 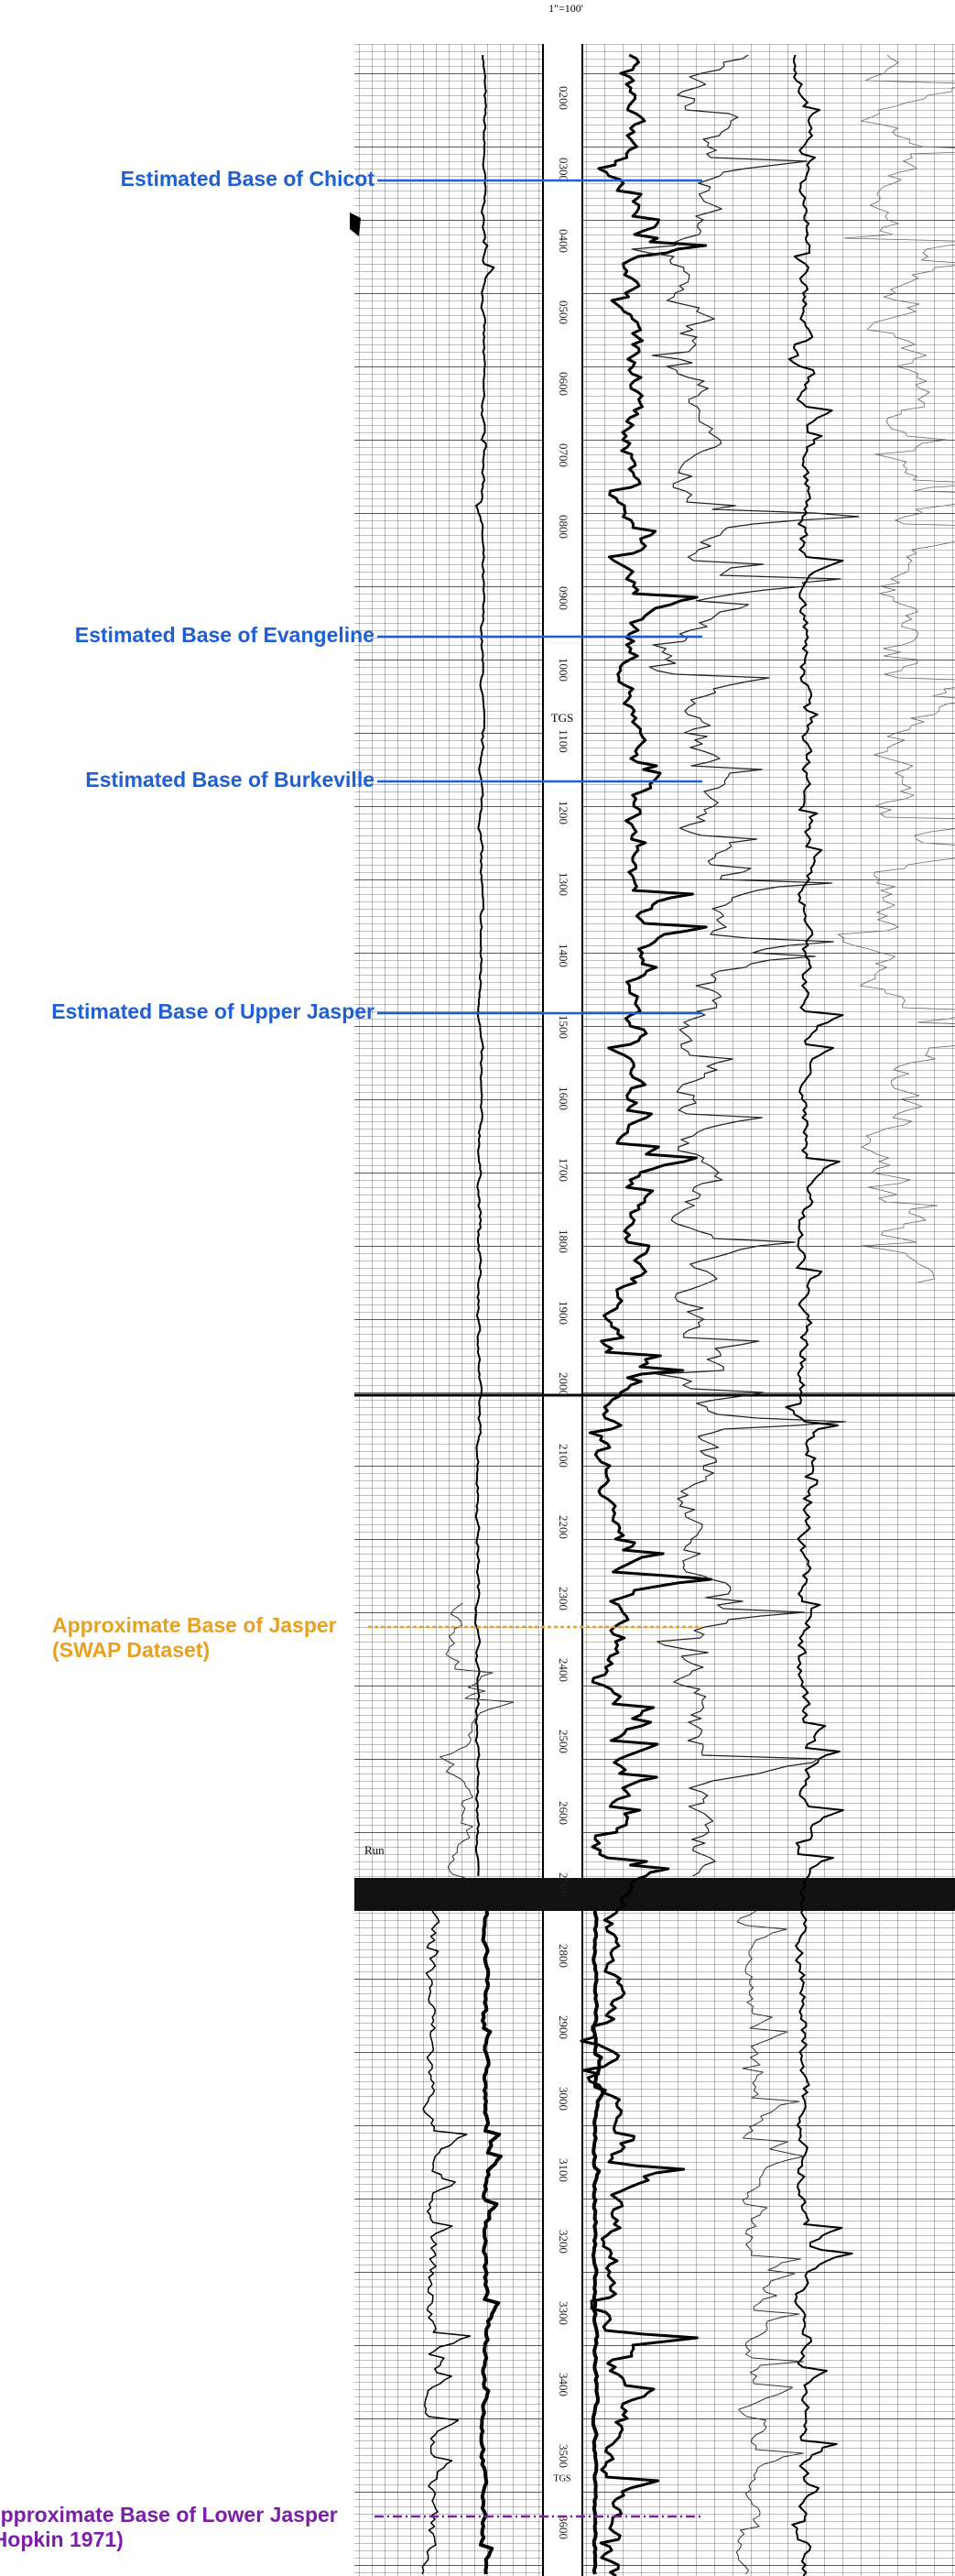 I want to click on annotation-label: Estimated Base of Upper Jasper, so click(x=212, y=1011).